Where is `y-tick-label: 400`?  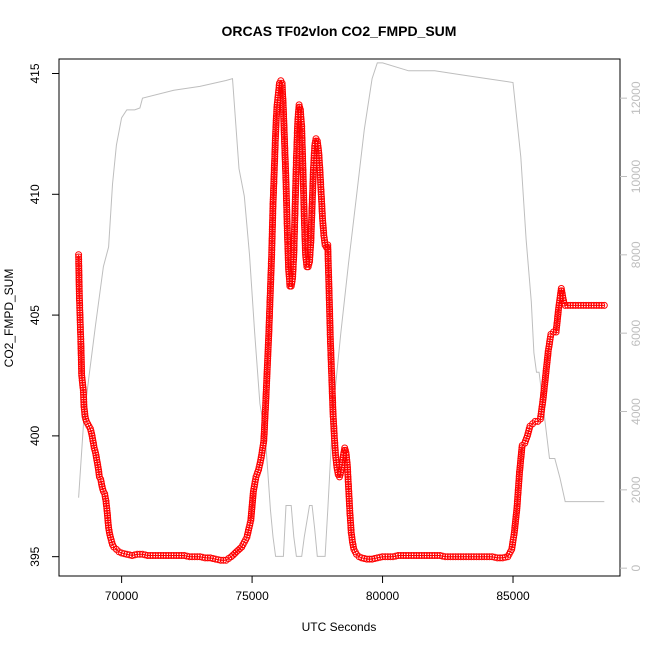
y-tick-label: 400 is located at coordinates (35, 436).